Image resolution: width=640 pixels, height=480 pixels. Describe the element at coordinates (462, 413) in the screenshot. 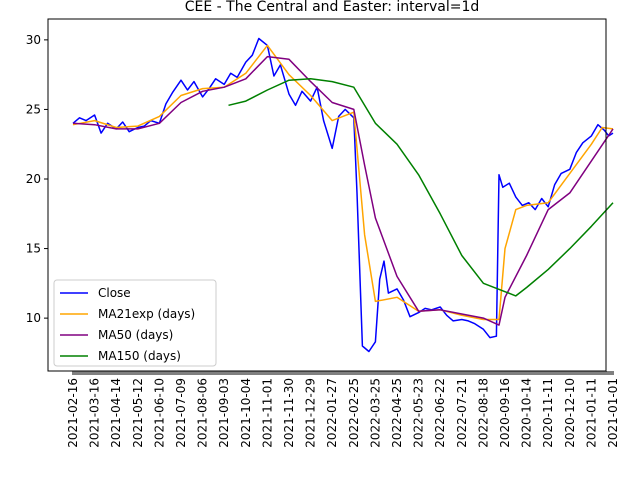

I see `x-tick-label: 2022-07-21` at that location.